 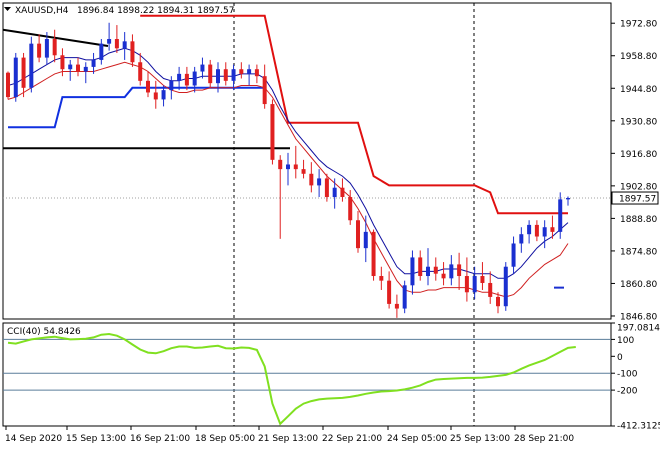 What do you see at coordinates (638, 90) in the screenshot?
I see `price-tick-label: 1944.80` at bounding box center [638, 90].